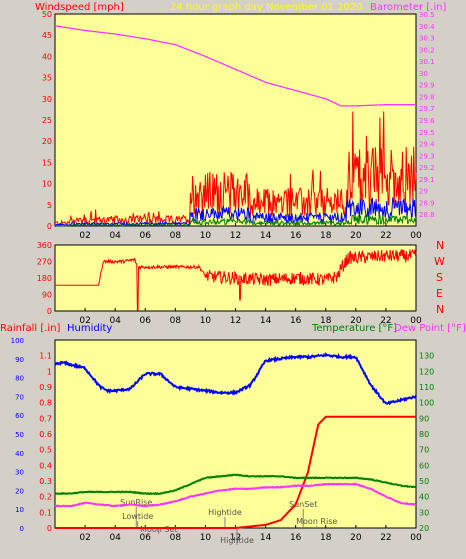 This screenshot has height=559, width=466. Describe the element at coordinates (296, 236) in the screenshot. I see `wind-time-axis-tick-label: 16` at that location.